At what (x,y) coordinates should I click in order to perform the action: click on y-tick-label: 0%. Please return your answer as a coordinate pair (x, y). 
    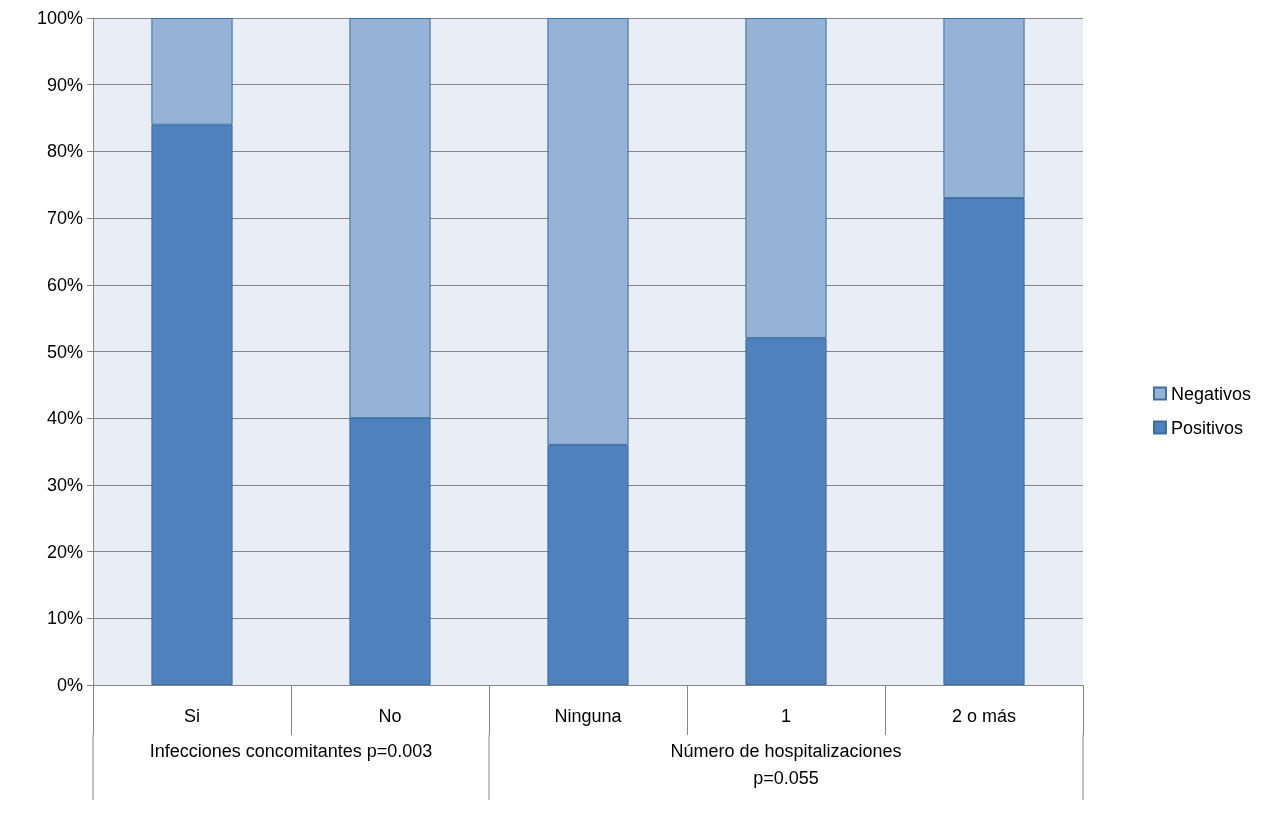
    Looking at the image, I should click on (69, 685).